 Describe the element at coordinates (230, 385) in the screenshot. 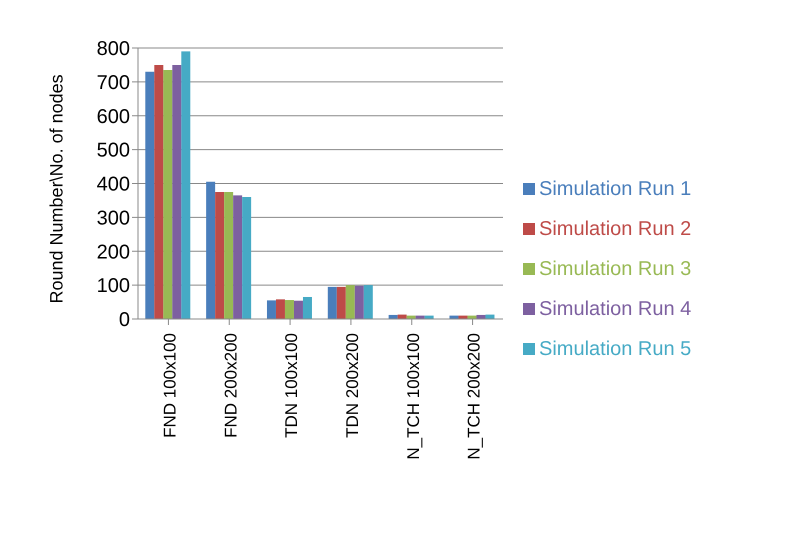

I see `x-tick-label: FND 200x200` at that location.